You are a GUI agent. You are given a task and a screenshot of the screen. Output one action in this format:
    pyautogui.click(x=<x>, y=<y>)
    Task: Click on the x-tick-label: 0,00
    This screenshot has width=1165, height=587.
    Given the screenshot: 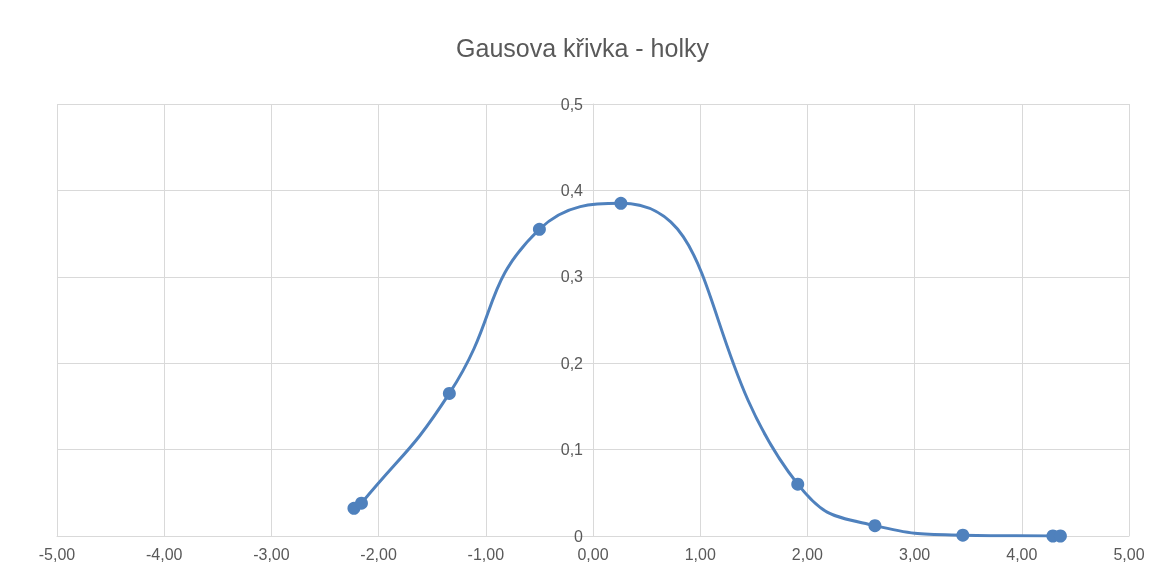 What is the action you would take?
    pyautogui.click(x=593, y=554)
    